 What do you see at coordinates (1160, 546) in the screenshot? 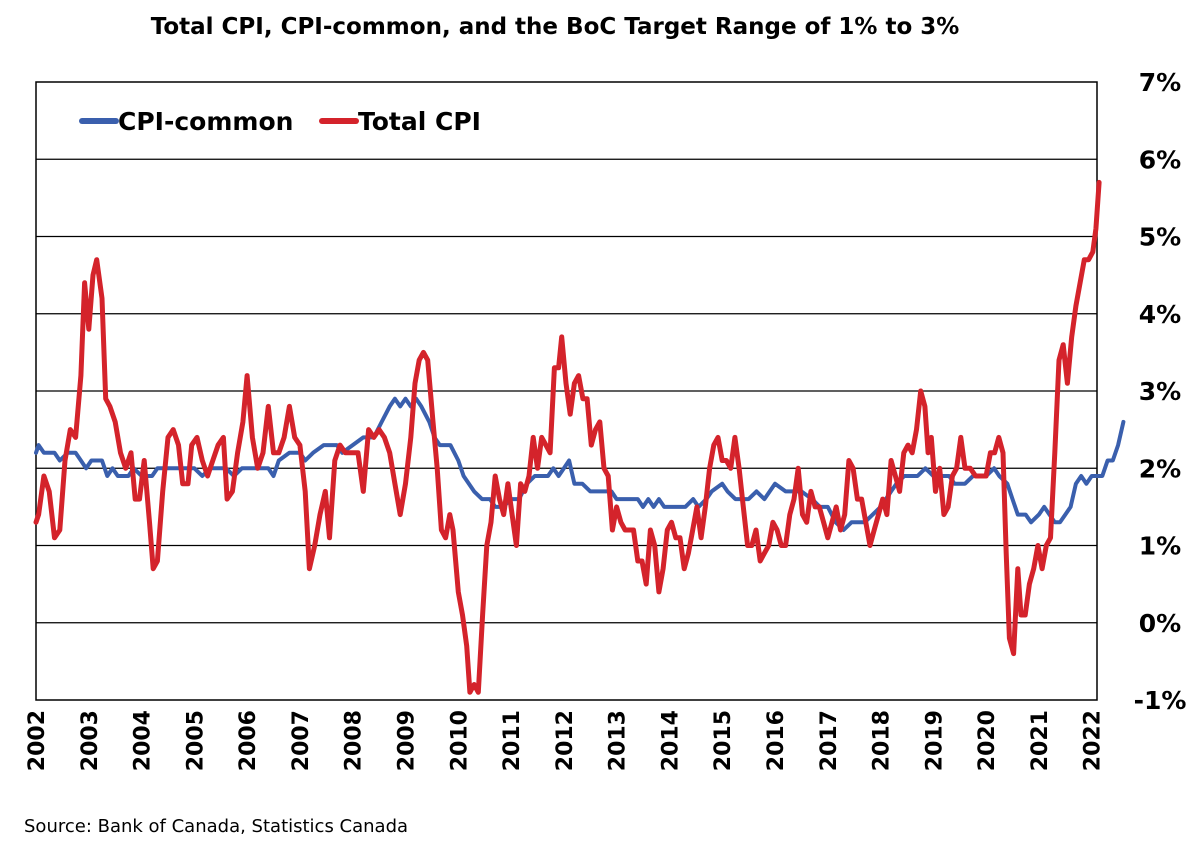
I see `y-tick-label: 1%` at bounding box center [1160, 546].